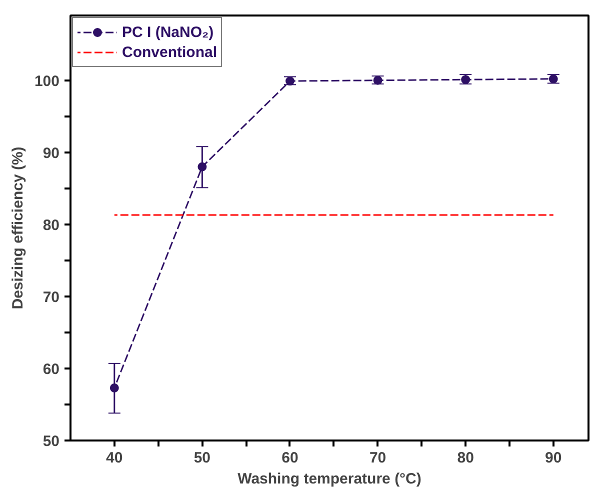 The width and height of the screenshot is (596, 495). I want to click on x-tick-label: 50, so click(202, 458).